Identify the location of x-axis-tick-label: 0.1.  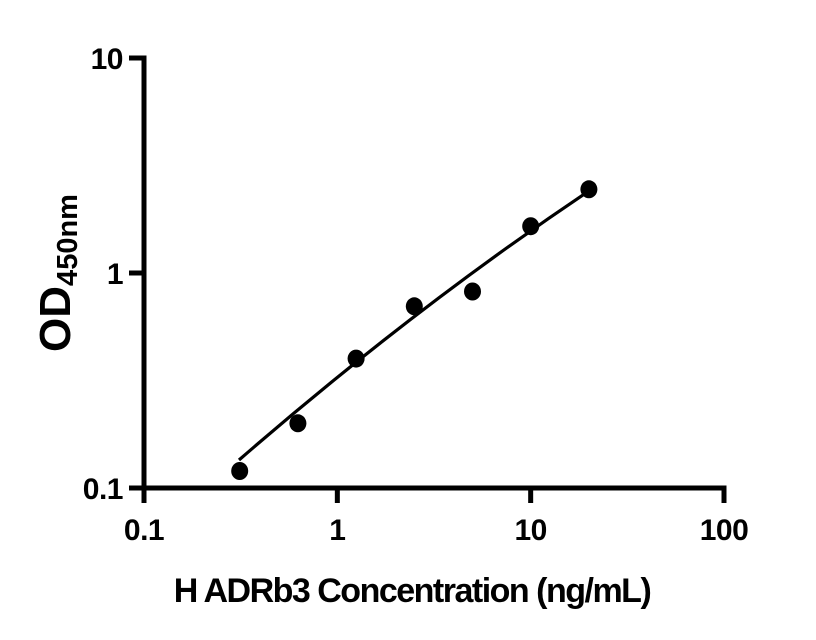
(144, 530).